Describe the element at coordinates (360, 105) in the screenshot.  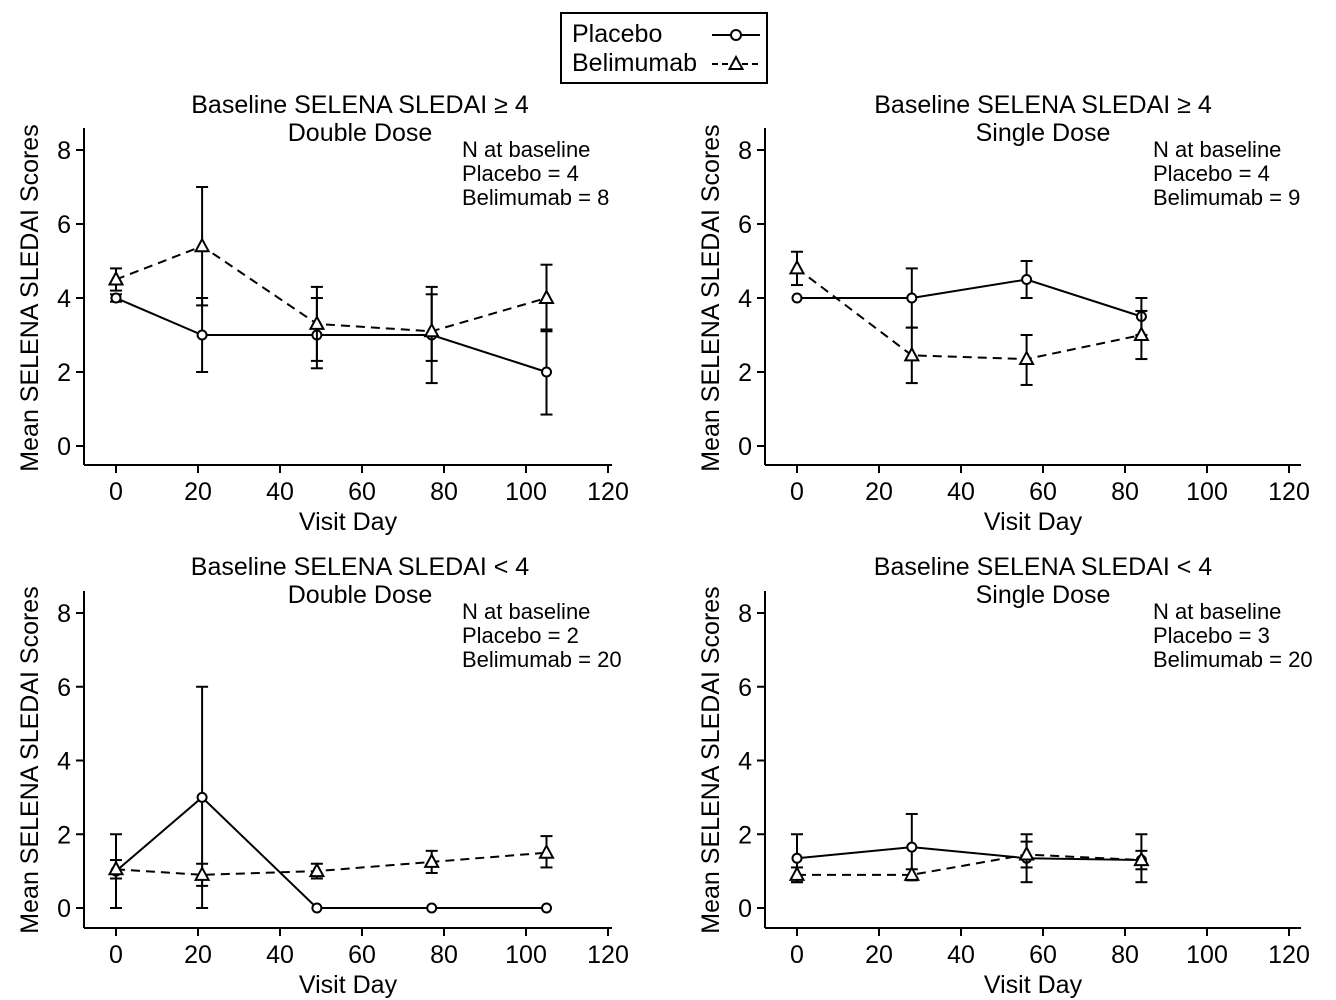
I see `panel-title: Baseline SELENA SLEDAI ≥ 4` at that location.